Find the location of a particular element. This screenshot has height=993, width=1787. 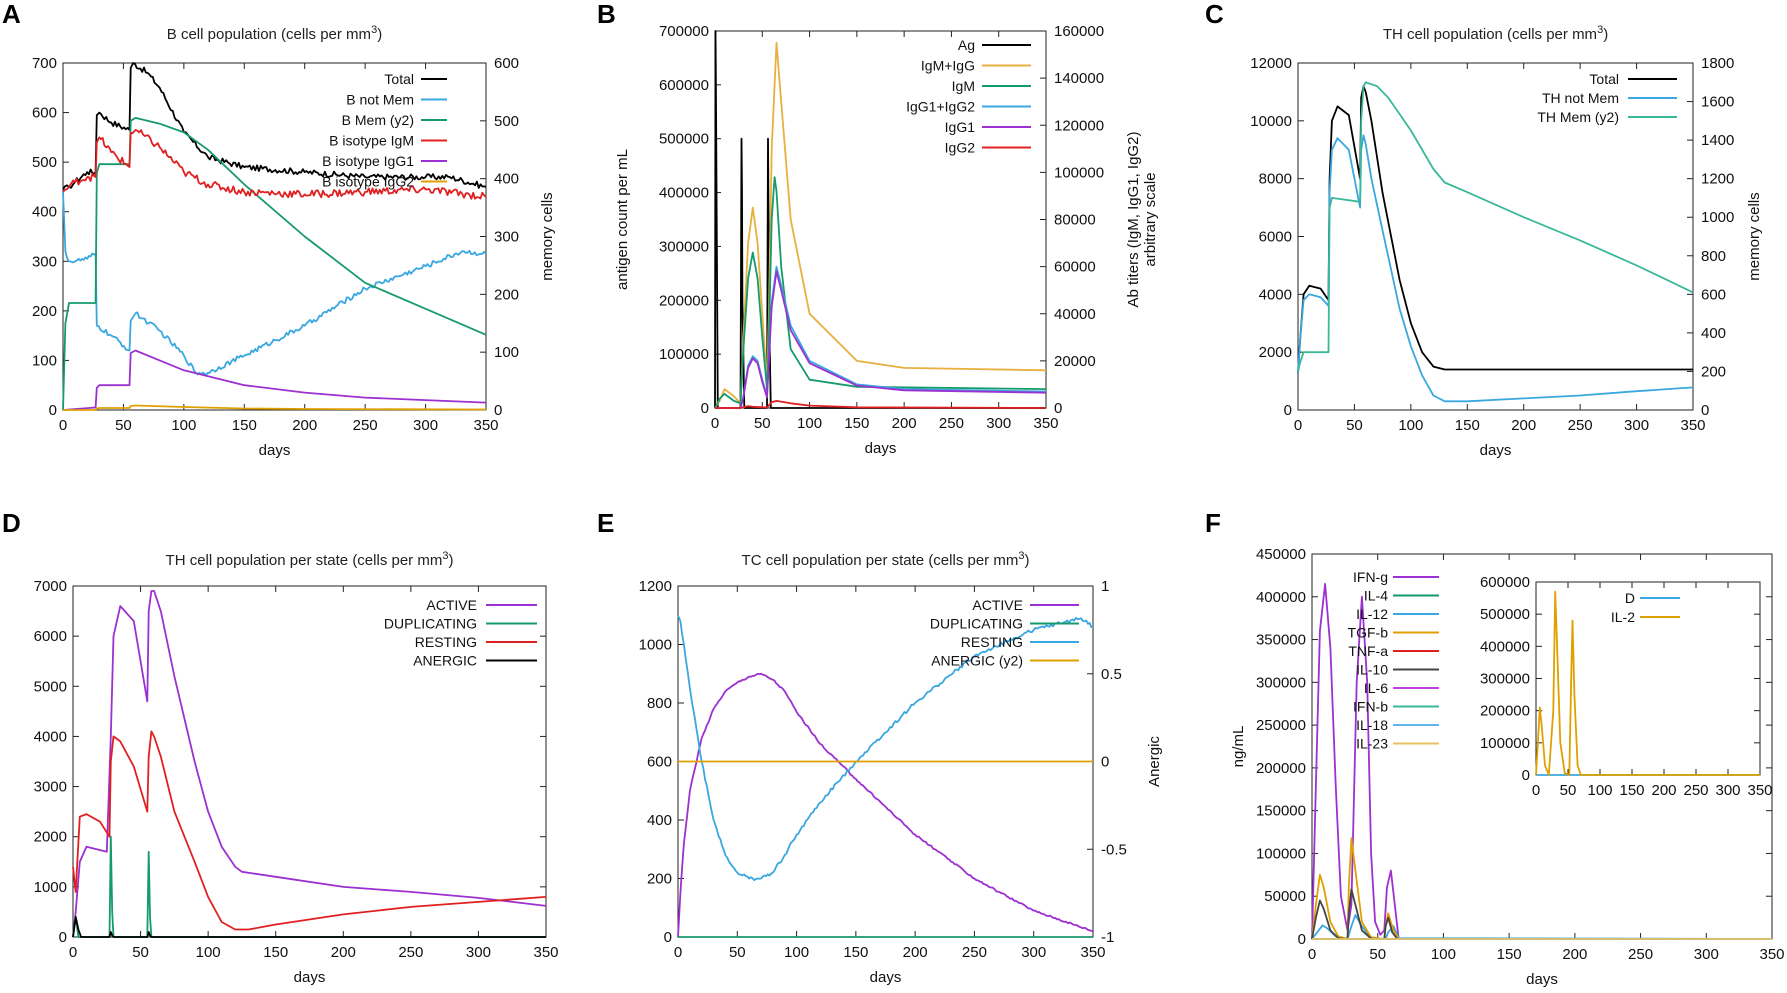

panel-f-x-tick-label: 250 is located at coordinates (1640, 954).